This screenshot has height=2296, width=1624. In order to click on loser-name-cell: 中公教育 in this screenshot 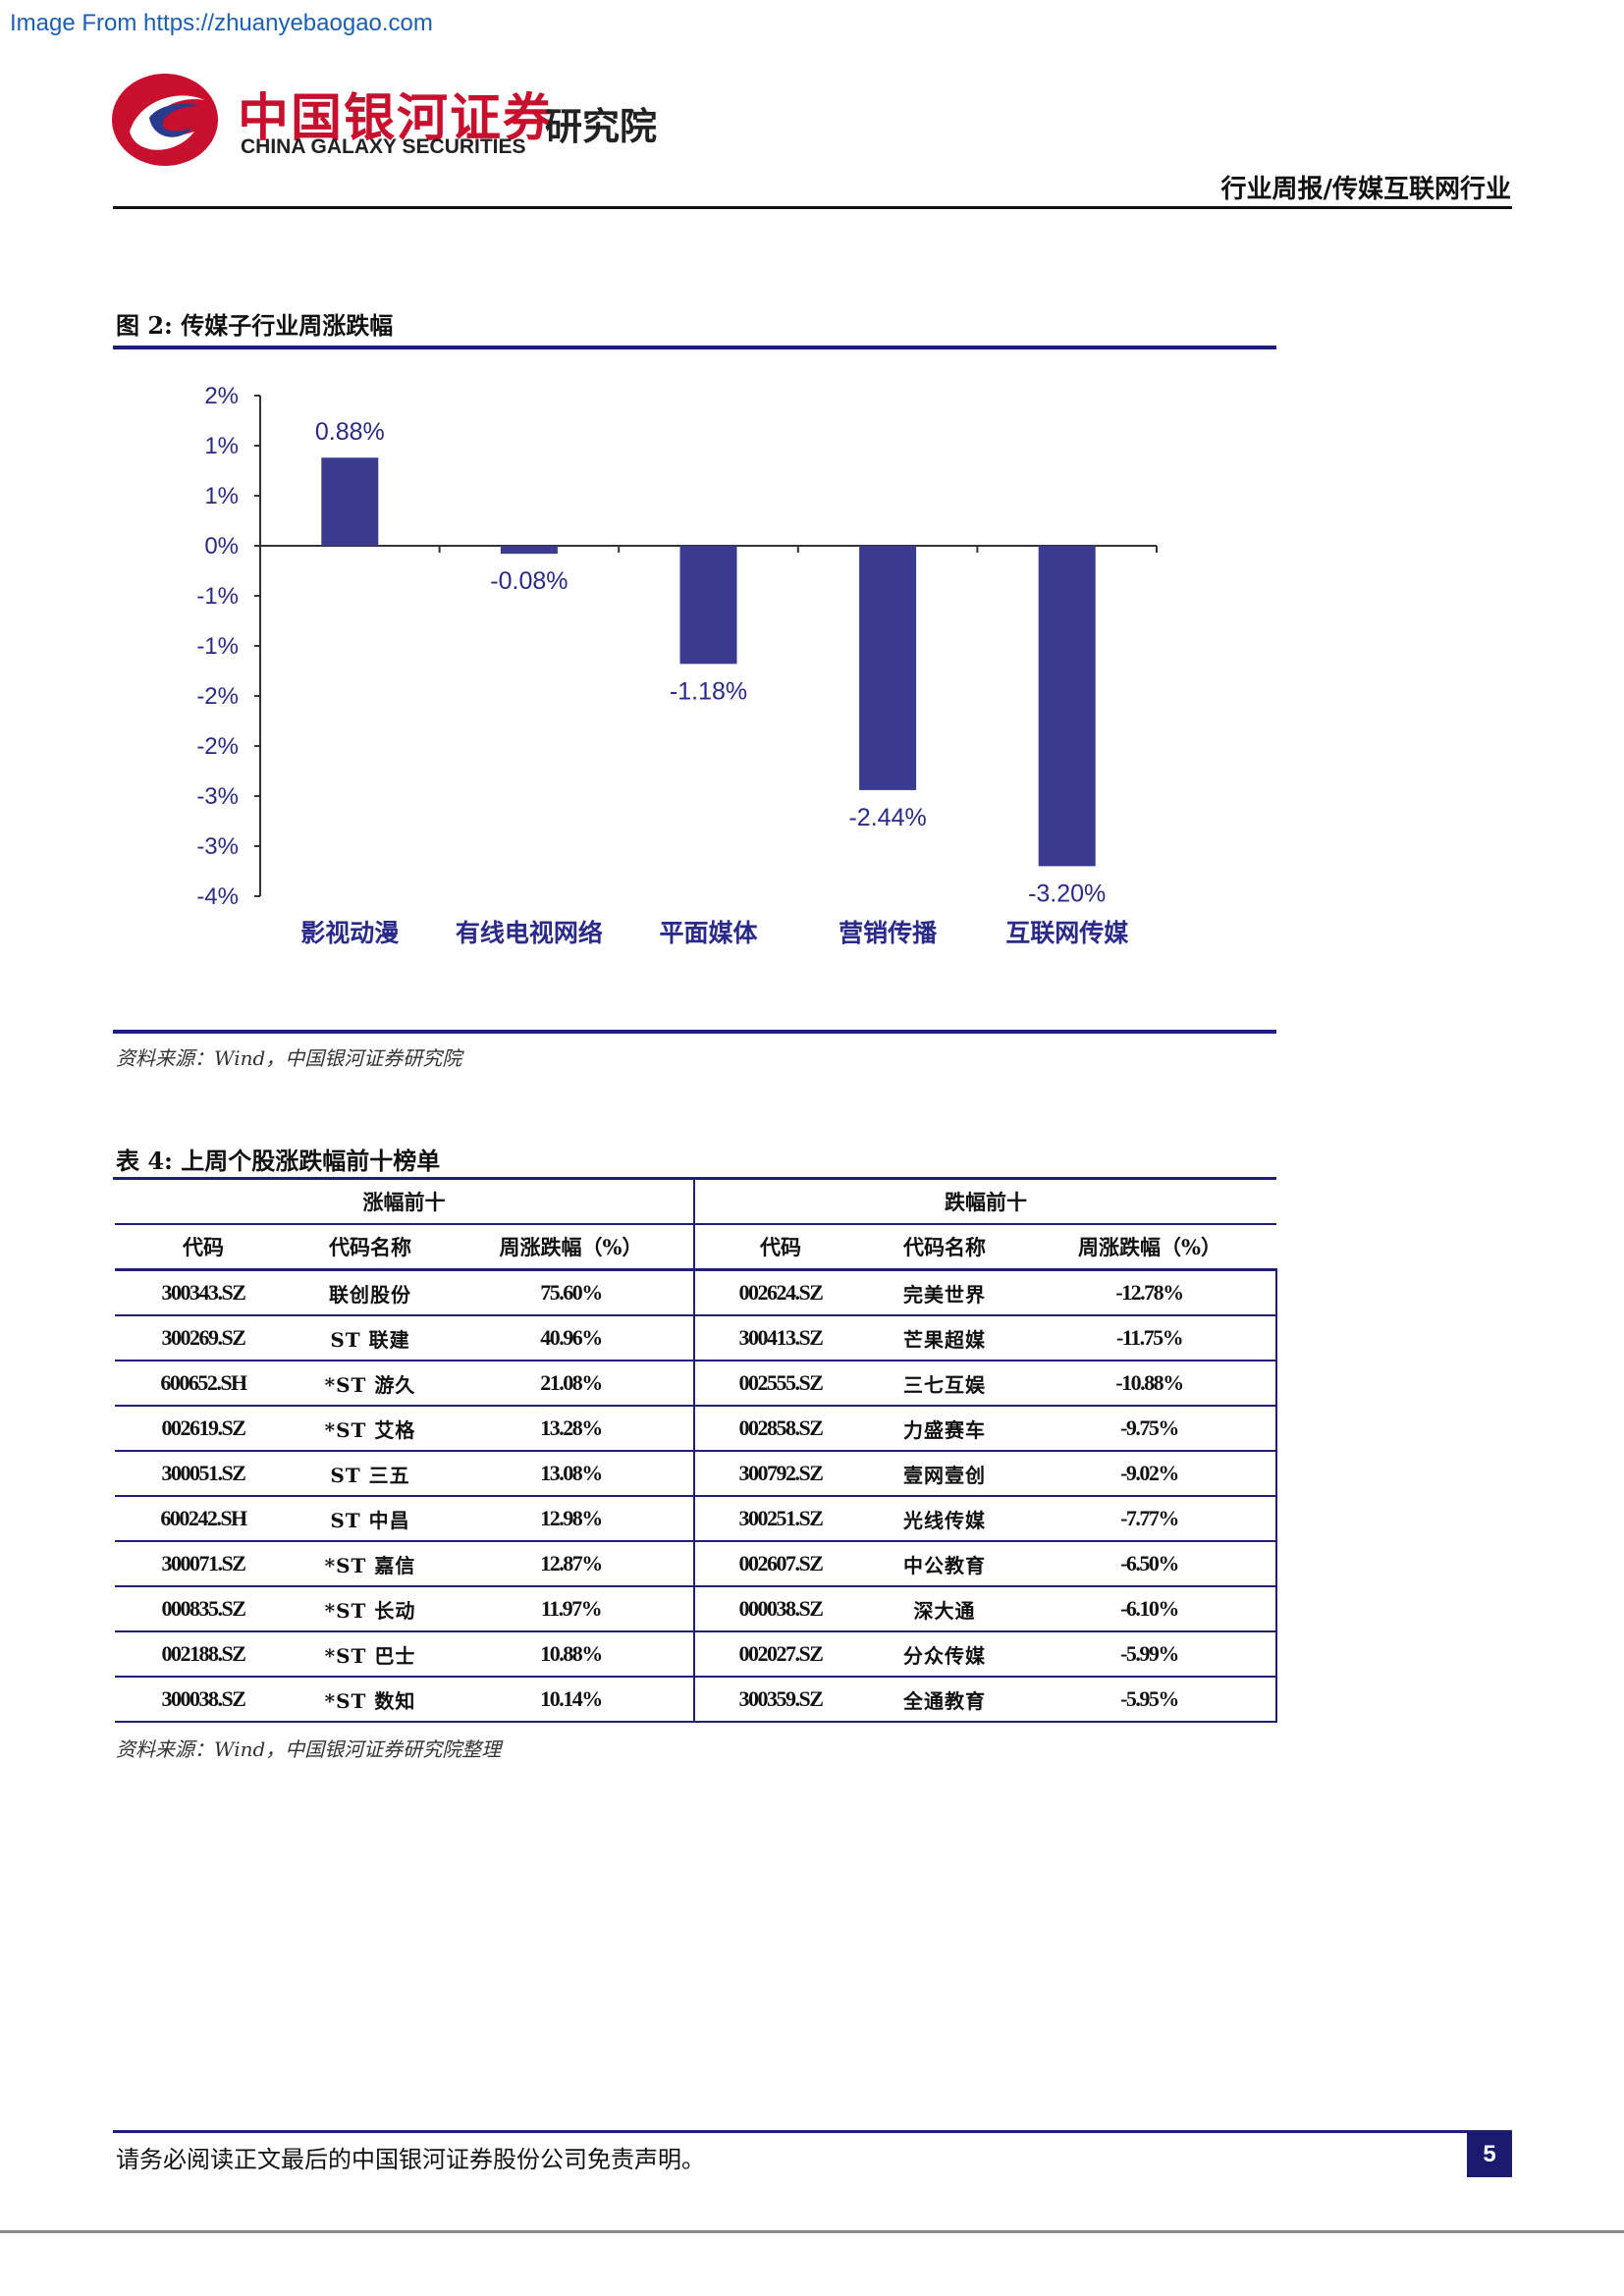, I will do `click(945, 1564)`.